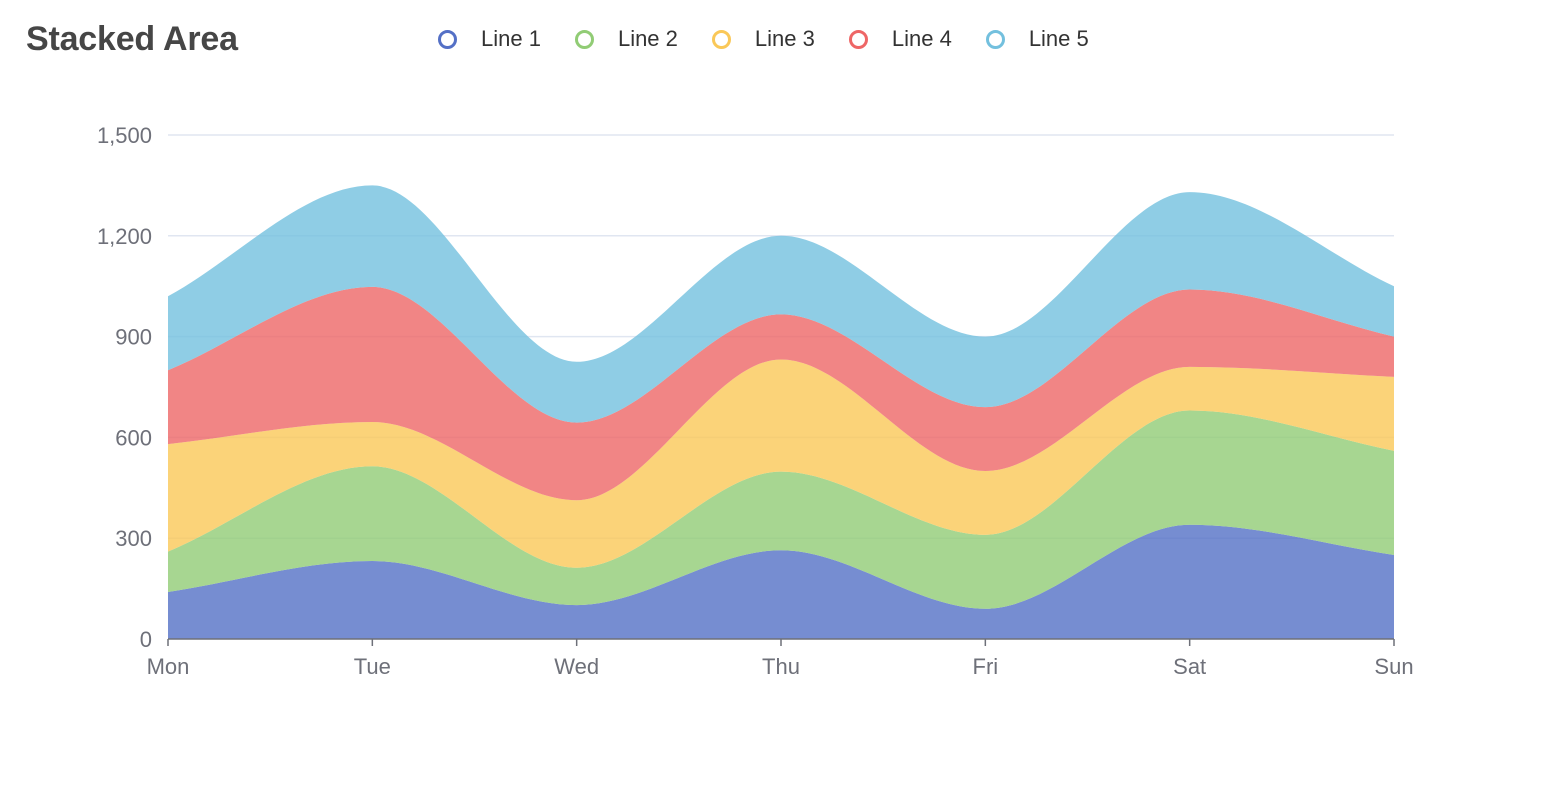  What do you see at coordinates (784, 38) in the screenshot?
I see `legend-label: Line 3` at bounding box center [784, 38].